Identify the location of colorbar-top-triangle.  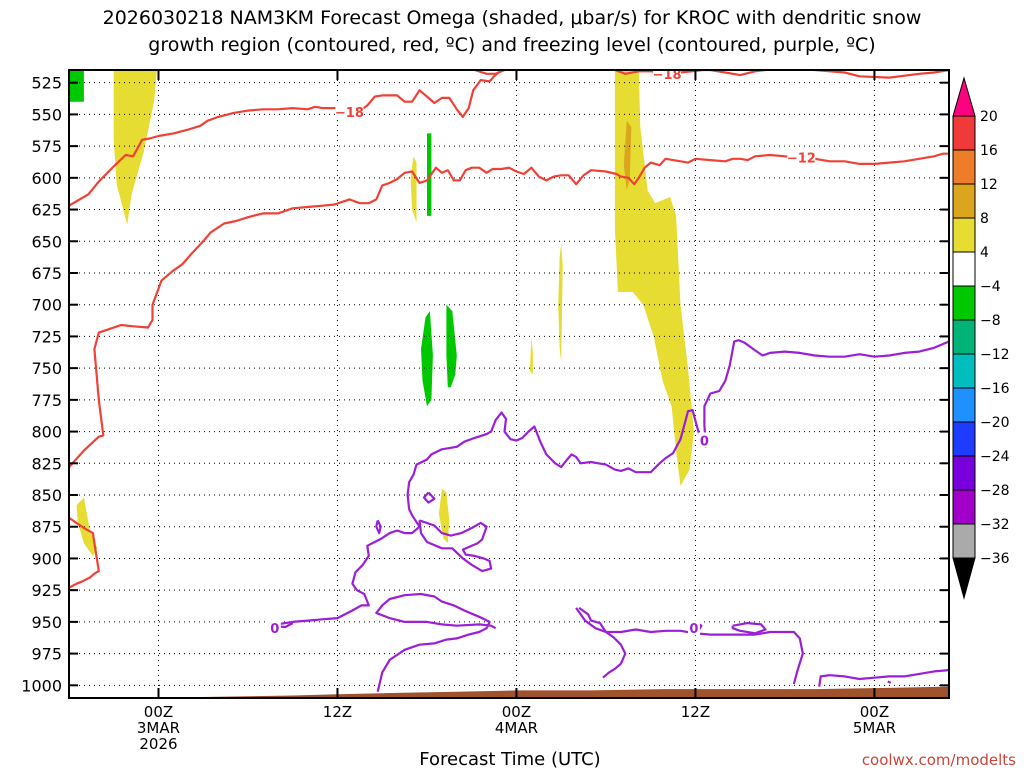
(964, 96).